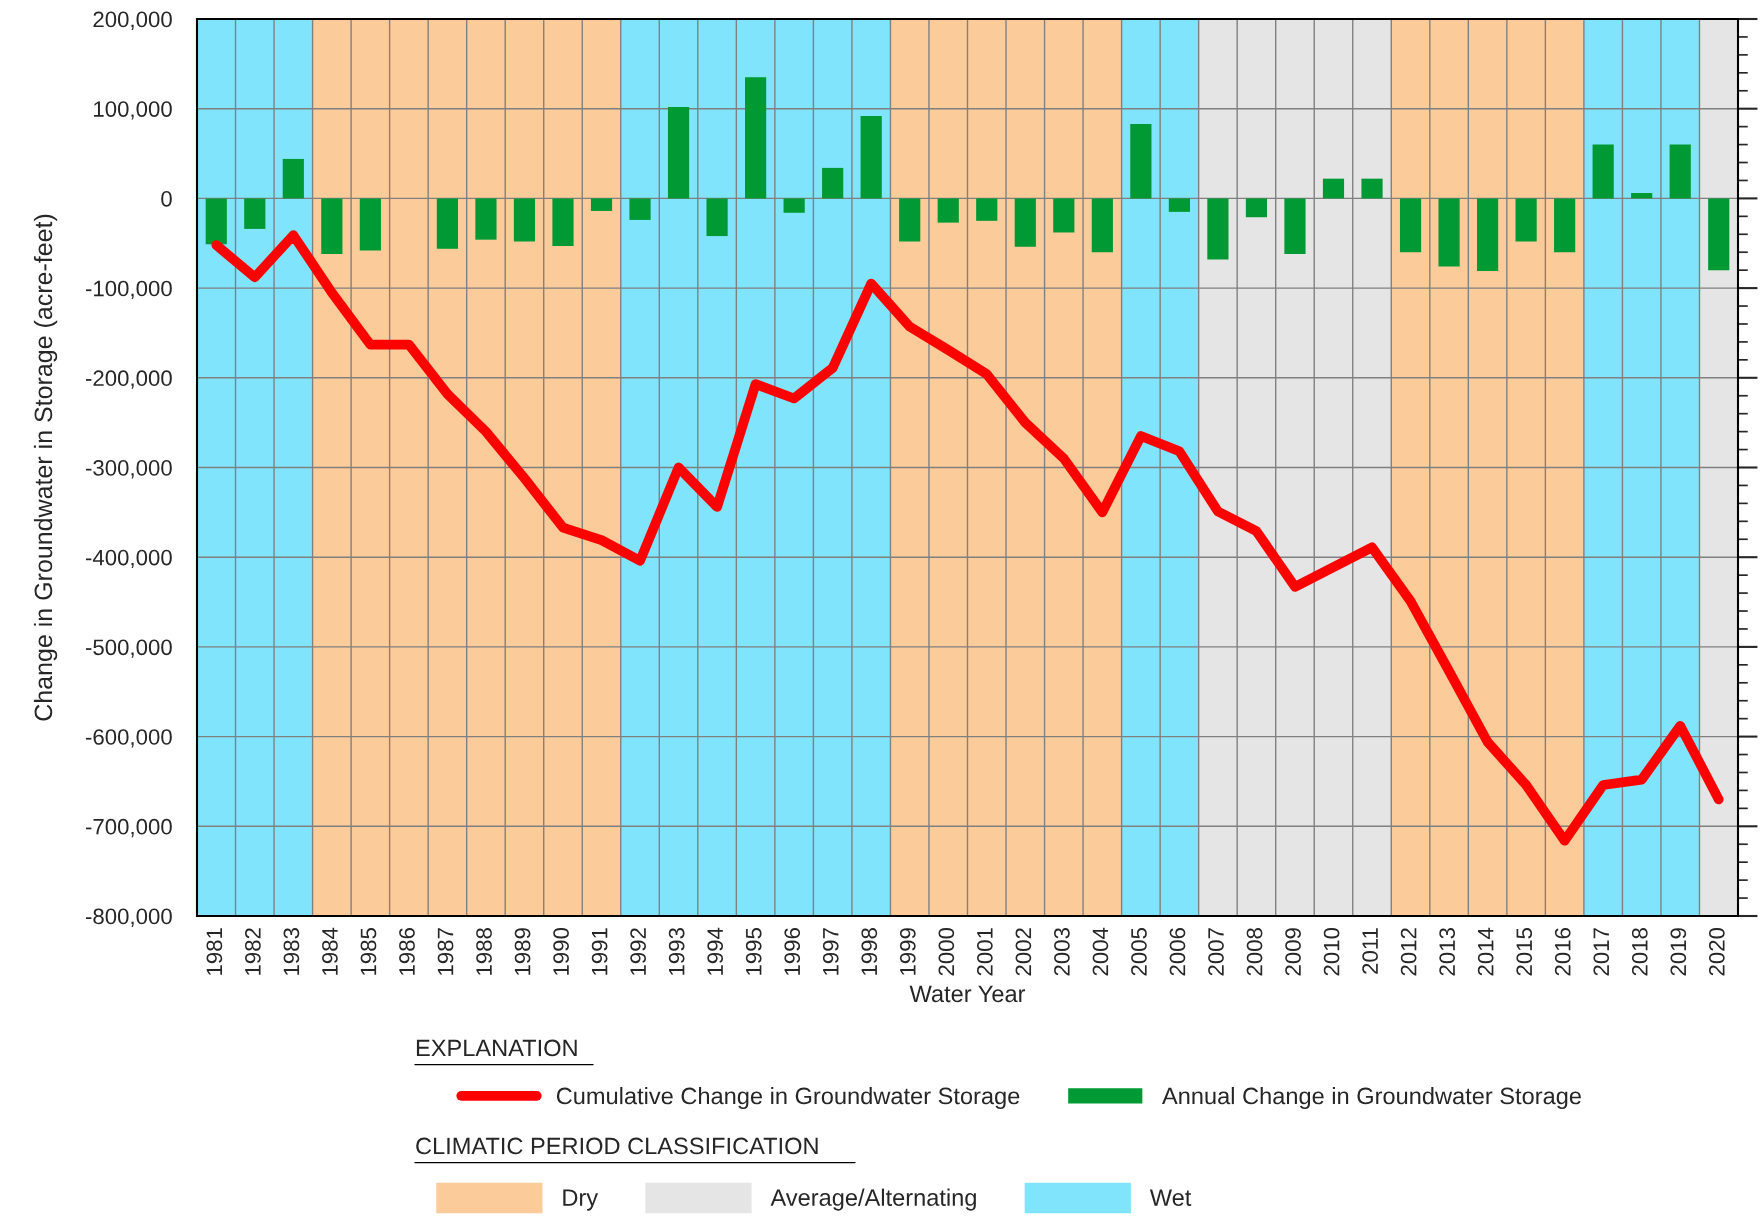  Describe the element at coordinates (599, 951) in the screenshot. I see `x-tick-label: 1991` at that location.